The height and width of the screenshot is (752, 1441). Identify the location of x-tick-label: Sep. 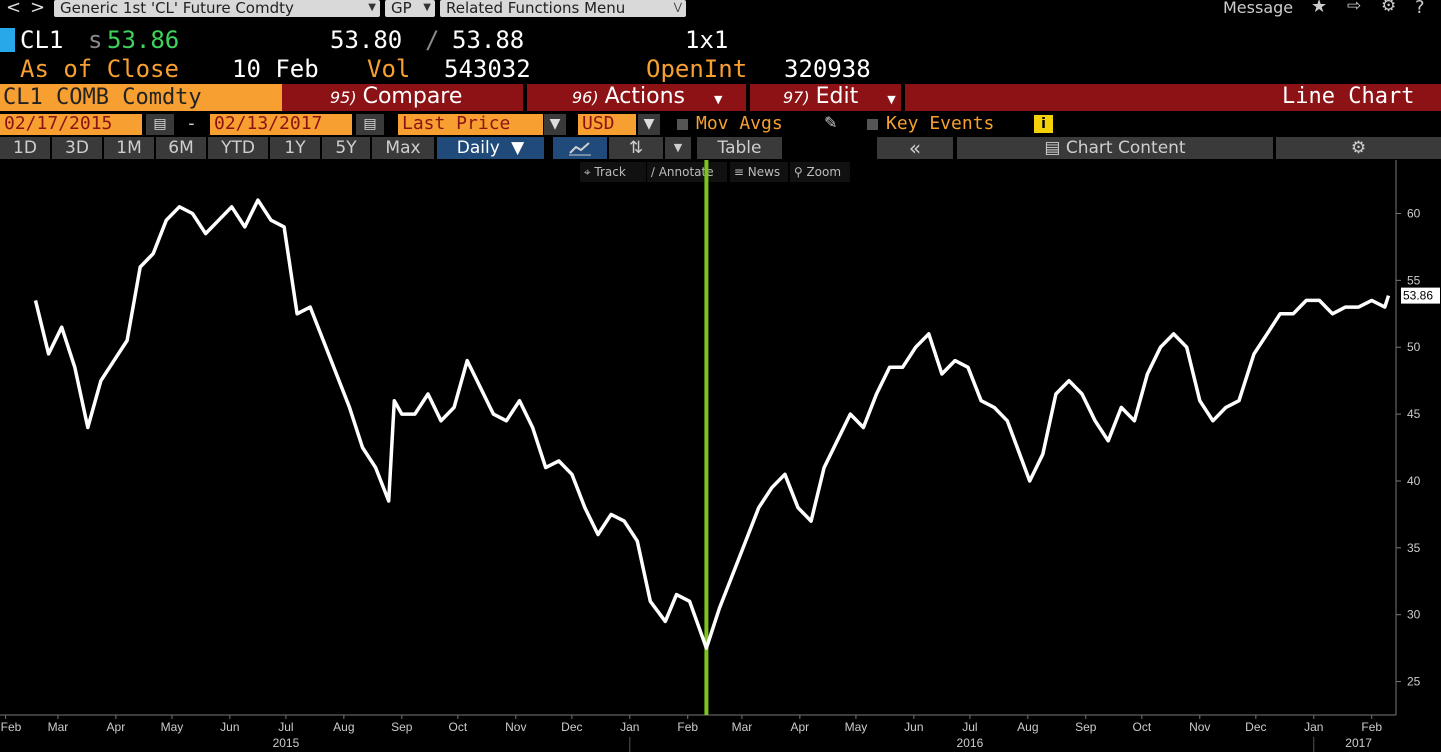
(1086, 727).